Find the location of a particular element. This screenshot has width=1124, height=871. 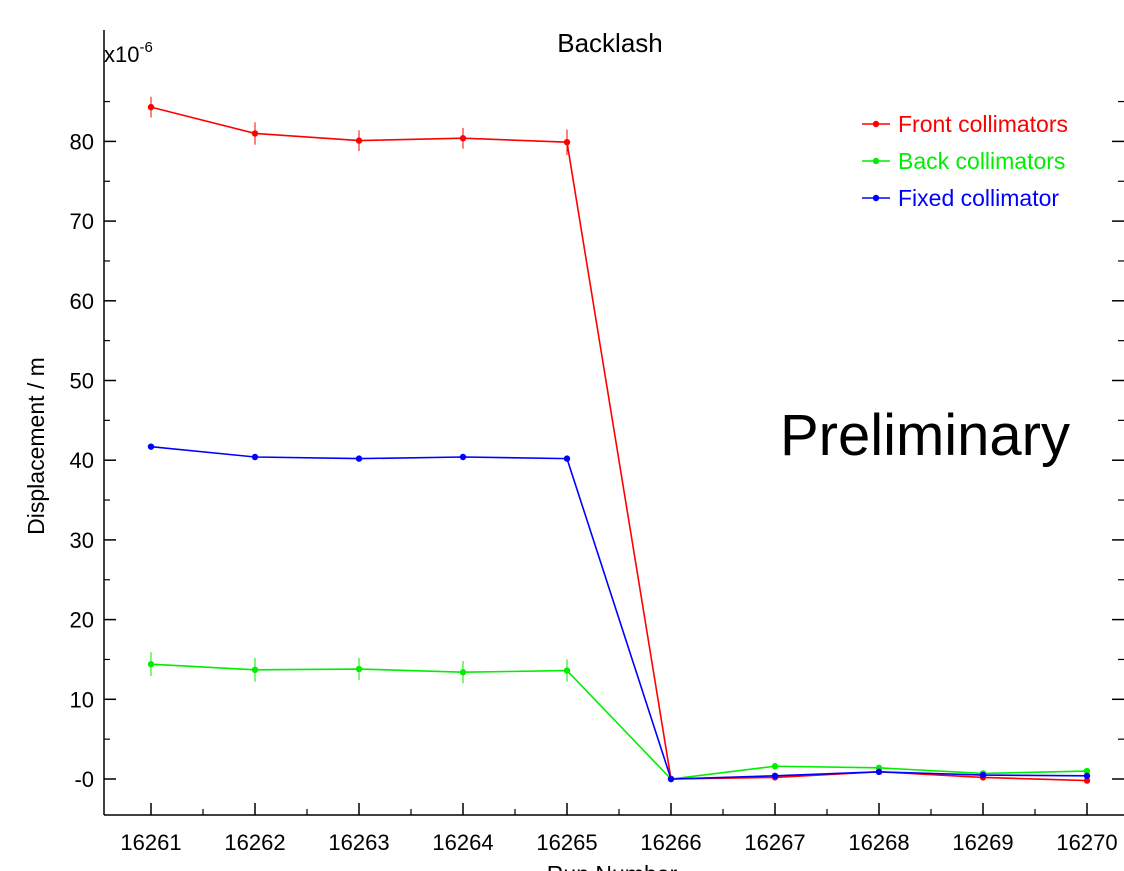

x-tick-label: 16270 is located at coordinates (1086, 842).